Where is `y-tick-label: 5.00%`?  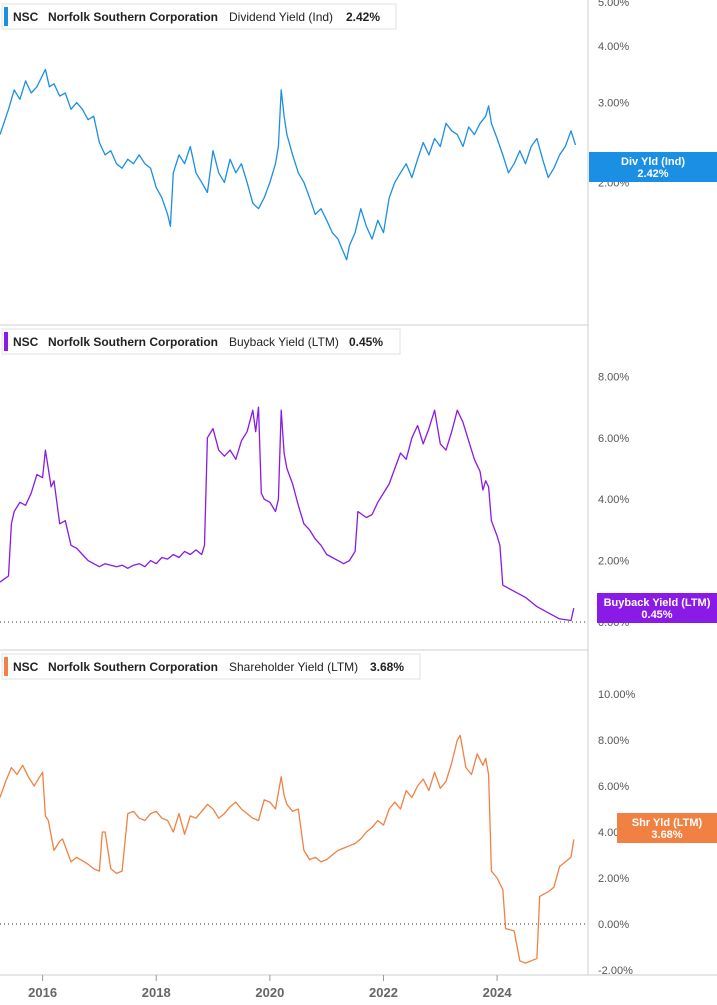
y-tick-label: 5.00% is located at coordinates (613, 4).